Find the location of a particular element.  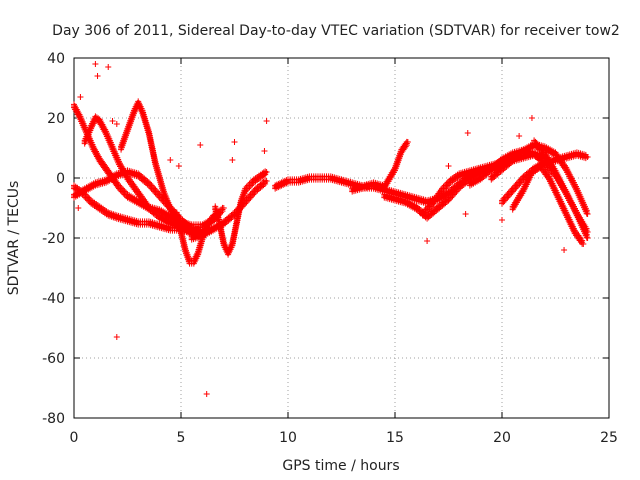

y-tick-label: 40 is located at coordinates (56, 59).